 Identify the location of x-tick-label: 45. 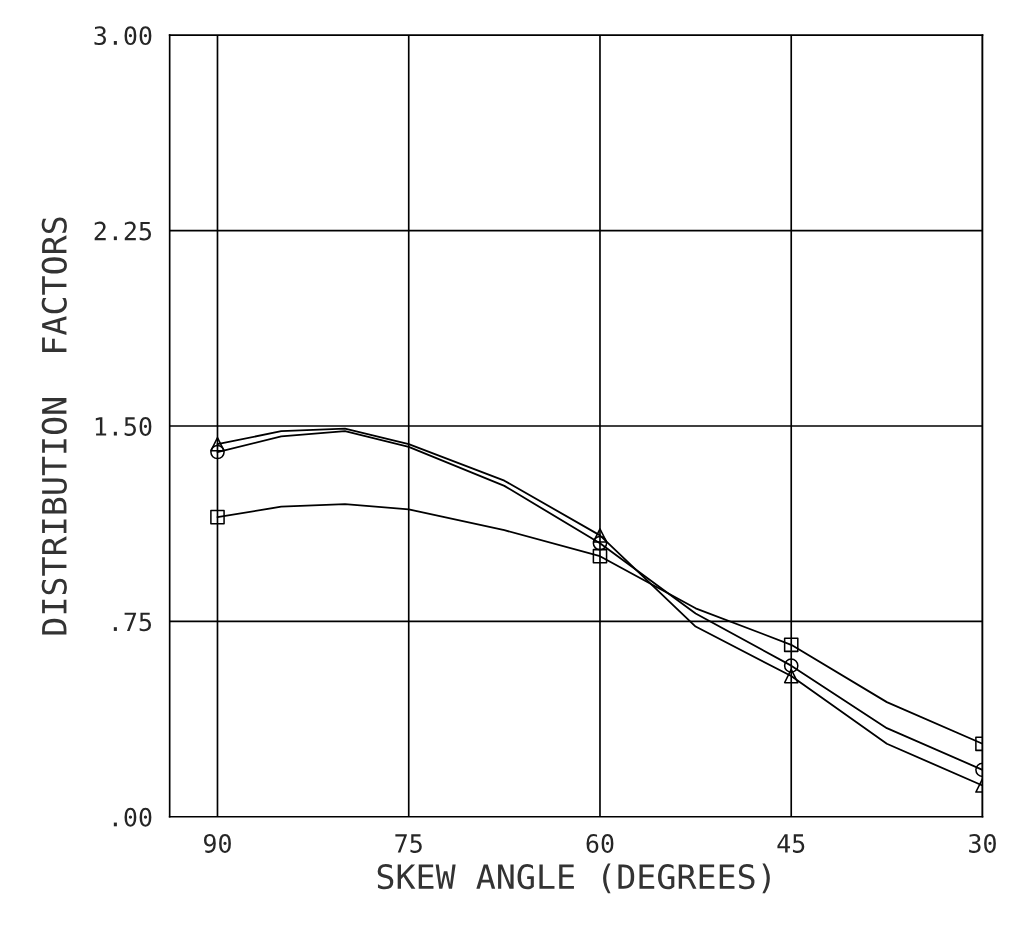
(791, 843).